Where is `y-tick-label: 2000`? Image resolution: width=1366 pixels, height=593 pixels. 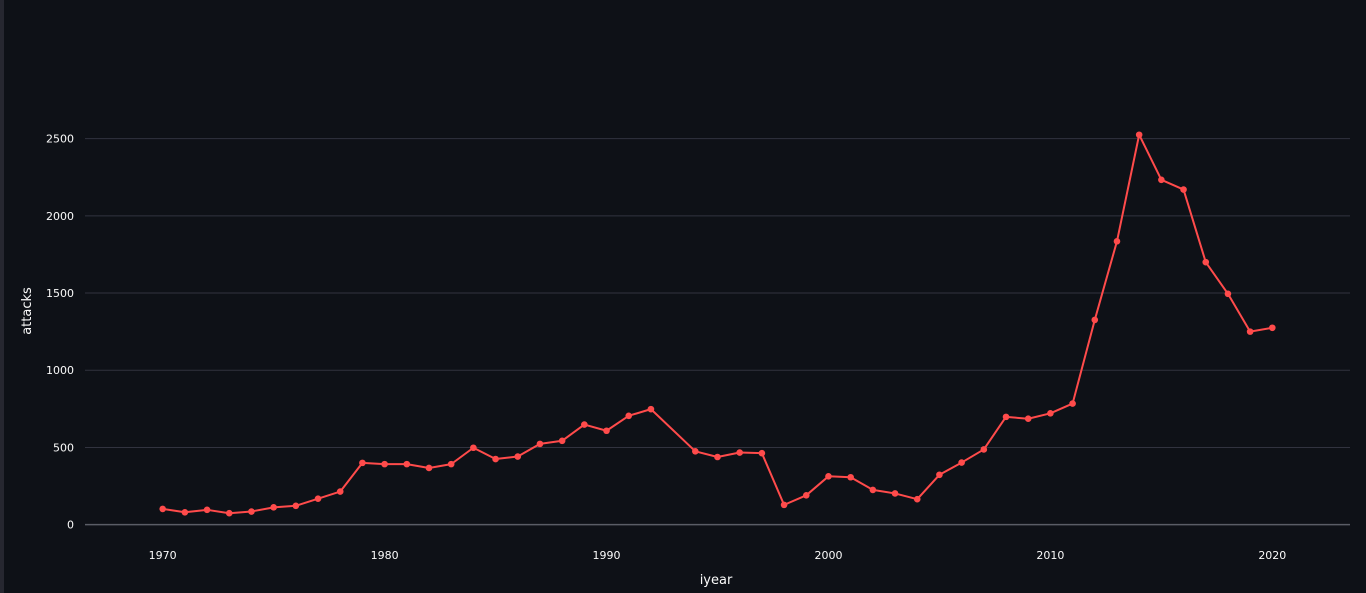
y-tick-label: 2000 is located at coordinates (60, 216).